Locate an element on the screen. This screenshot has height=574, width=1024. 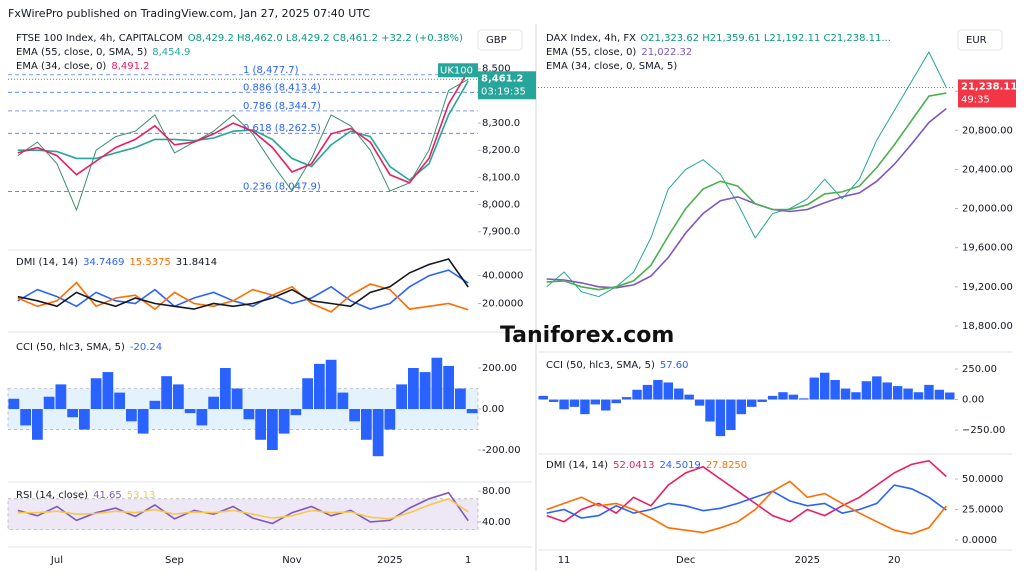
legend-series: EMA (55, close, 0, SMA, 5) 8,454.9 is located at coordinates (103, 52).